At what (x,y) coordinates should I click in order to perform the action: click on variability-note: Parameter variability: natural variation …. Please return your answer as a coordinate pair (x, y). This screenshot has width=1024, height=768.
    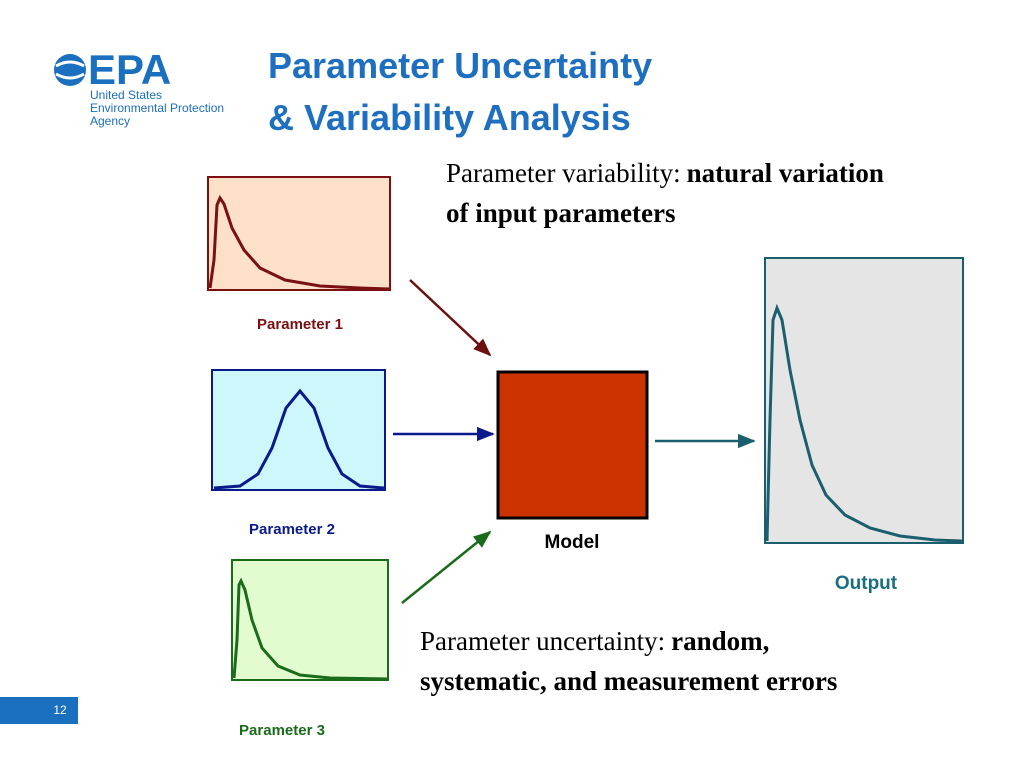
    Looking at the image, I should click on (671, 193).